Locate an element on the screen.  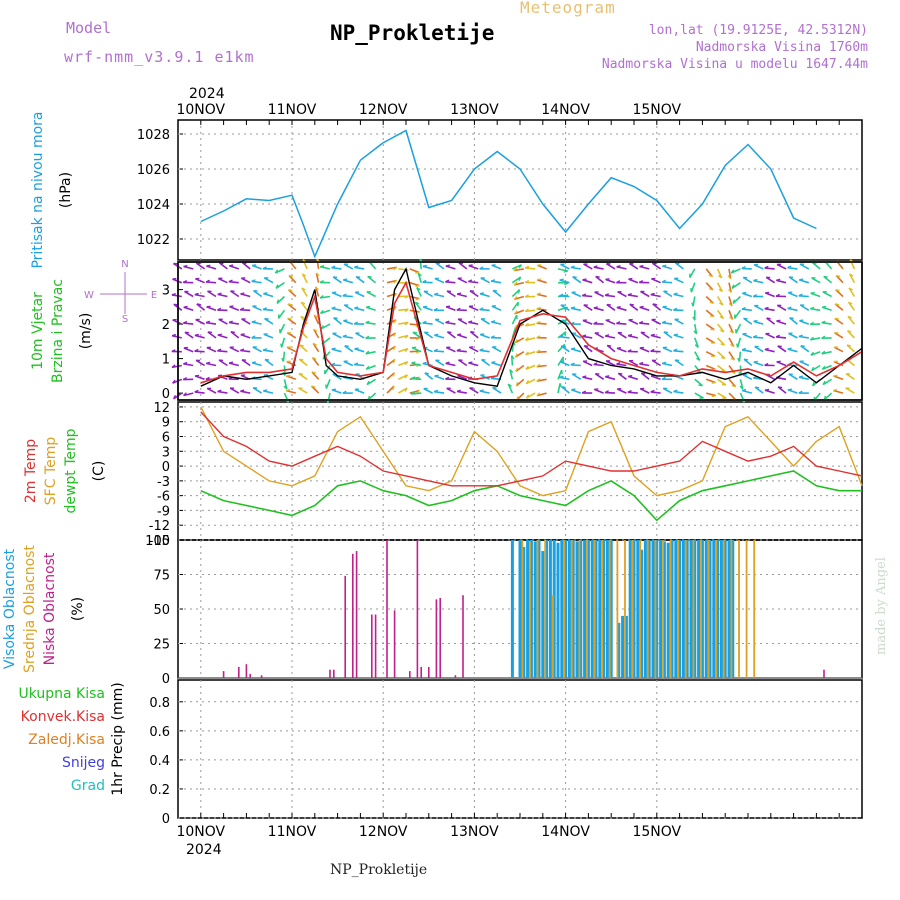
page-title: NP_Prokletije is located at coordinates (412, 33).